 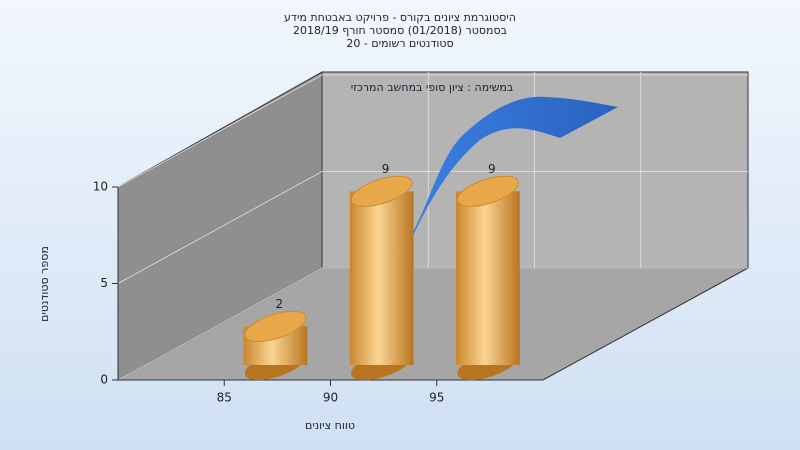 I want to click on x-tick-label: 95, so click(x=436, y=398).